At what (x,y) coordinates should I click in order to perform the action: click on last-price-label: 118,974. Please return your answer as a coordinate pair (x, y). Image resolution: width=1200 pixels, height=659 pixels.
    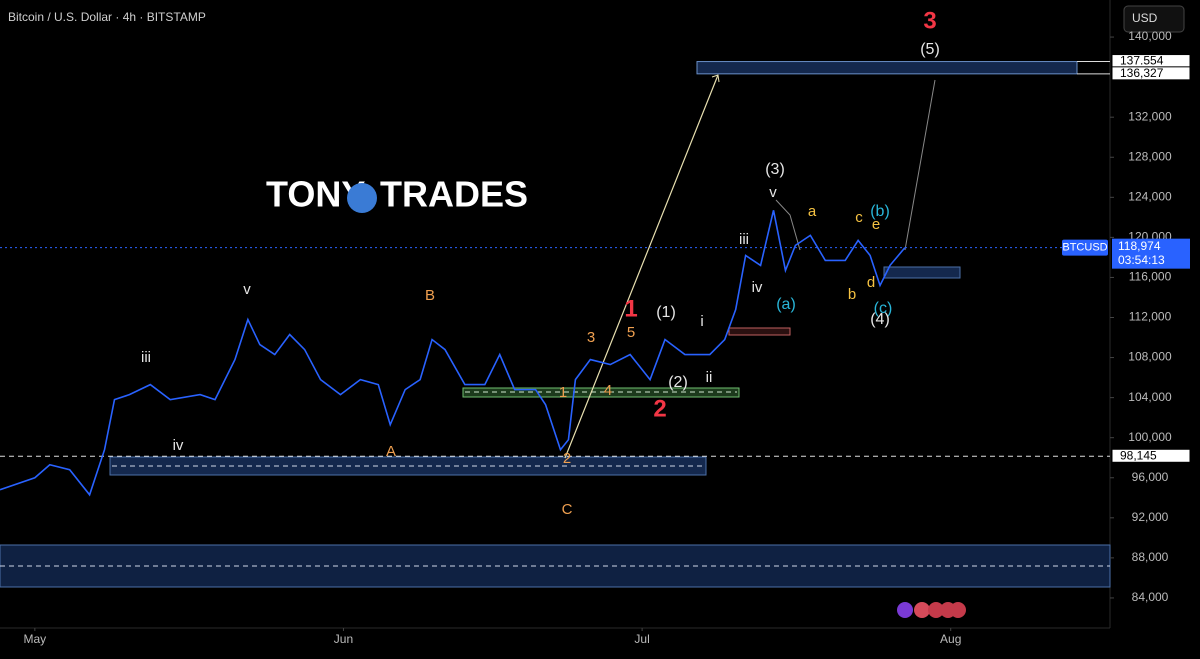
    Looking at the image, I should click on (1139, 246).